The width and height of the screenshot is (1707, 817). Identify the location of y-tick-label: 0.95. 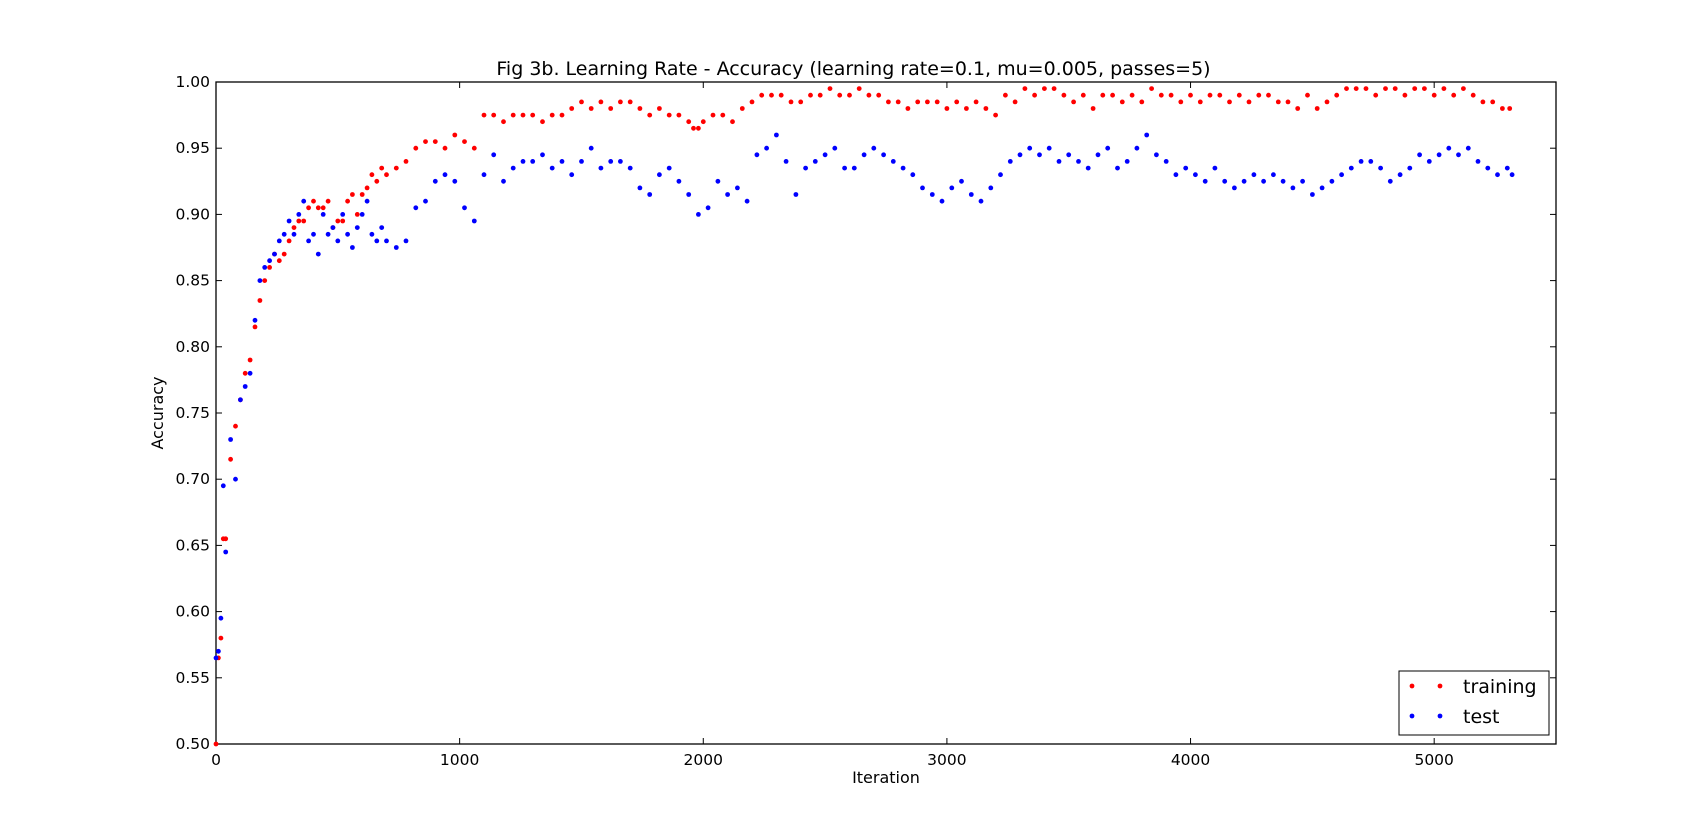
(192, 148).